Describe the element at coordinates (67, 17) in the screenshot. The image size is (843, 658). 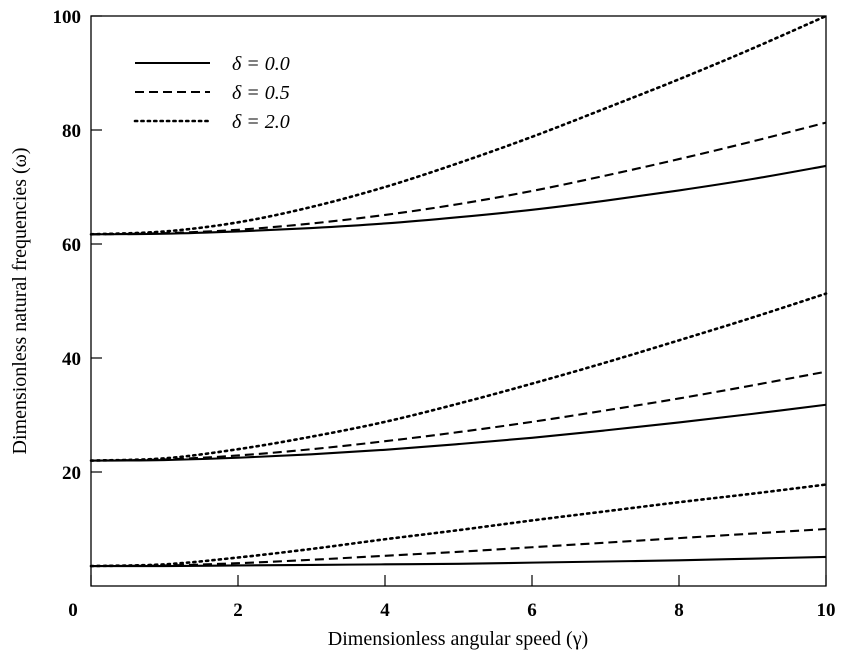
I see `y-tick-label: 100` at that location.